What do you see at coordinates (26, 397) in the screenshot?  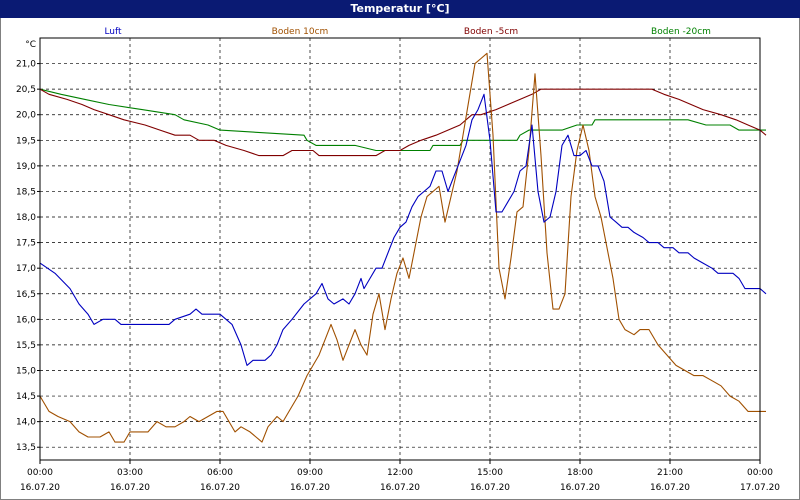 I see `y-tick-label: 14,5` at bounding box center [26, 397].